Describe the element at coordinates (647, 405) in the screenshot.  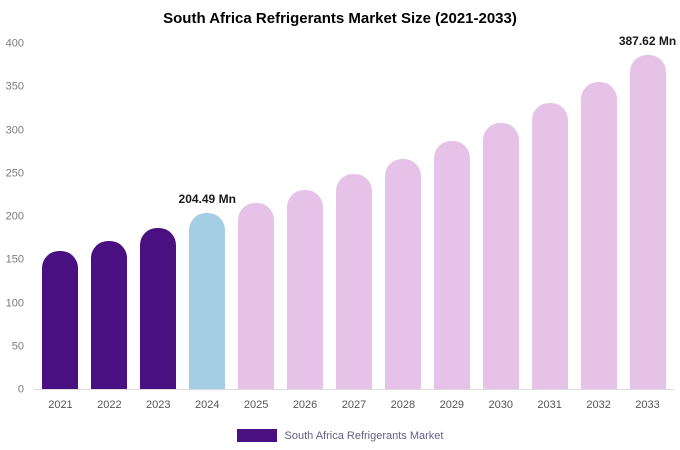
I see `x-axis-label: 2033` at that location.